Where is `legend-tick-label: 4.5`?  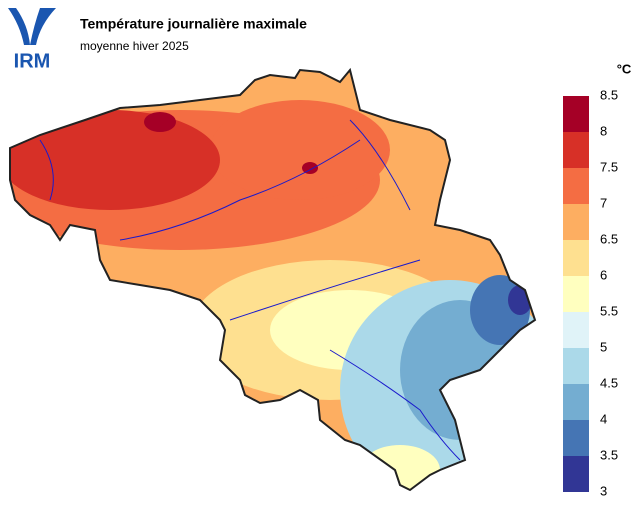
legend-tick-label: 4.5 is located at coordinates (609, 382).